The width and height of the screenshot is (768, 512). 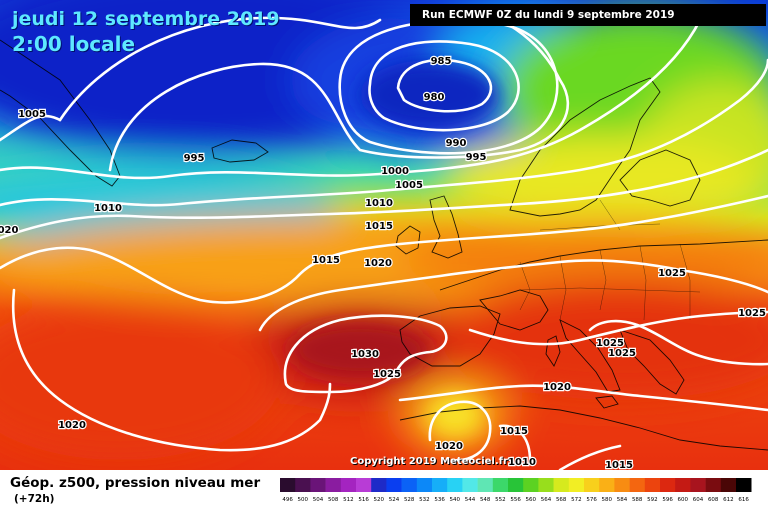 What do you see at coordinates (576, 500) in the screenshot?
I see `scale-tick-label: 572` at bounding box center [576, 500].